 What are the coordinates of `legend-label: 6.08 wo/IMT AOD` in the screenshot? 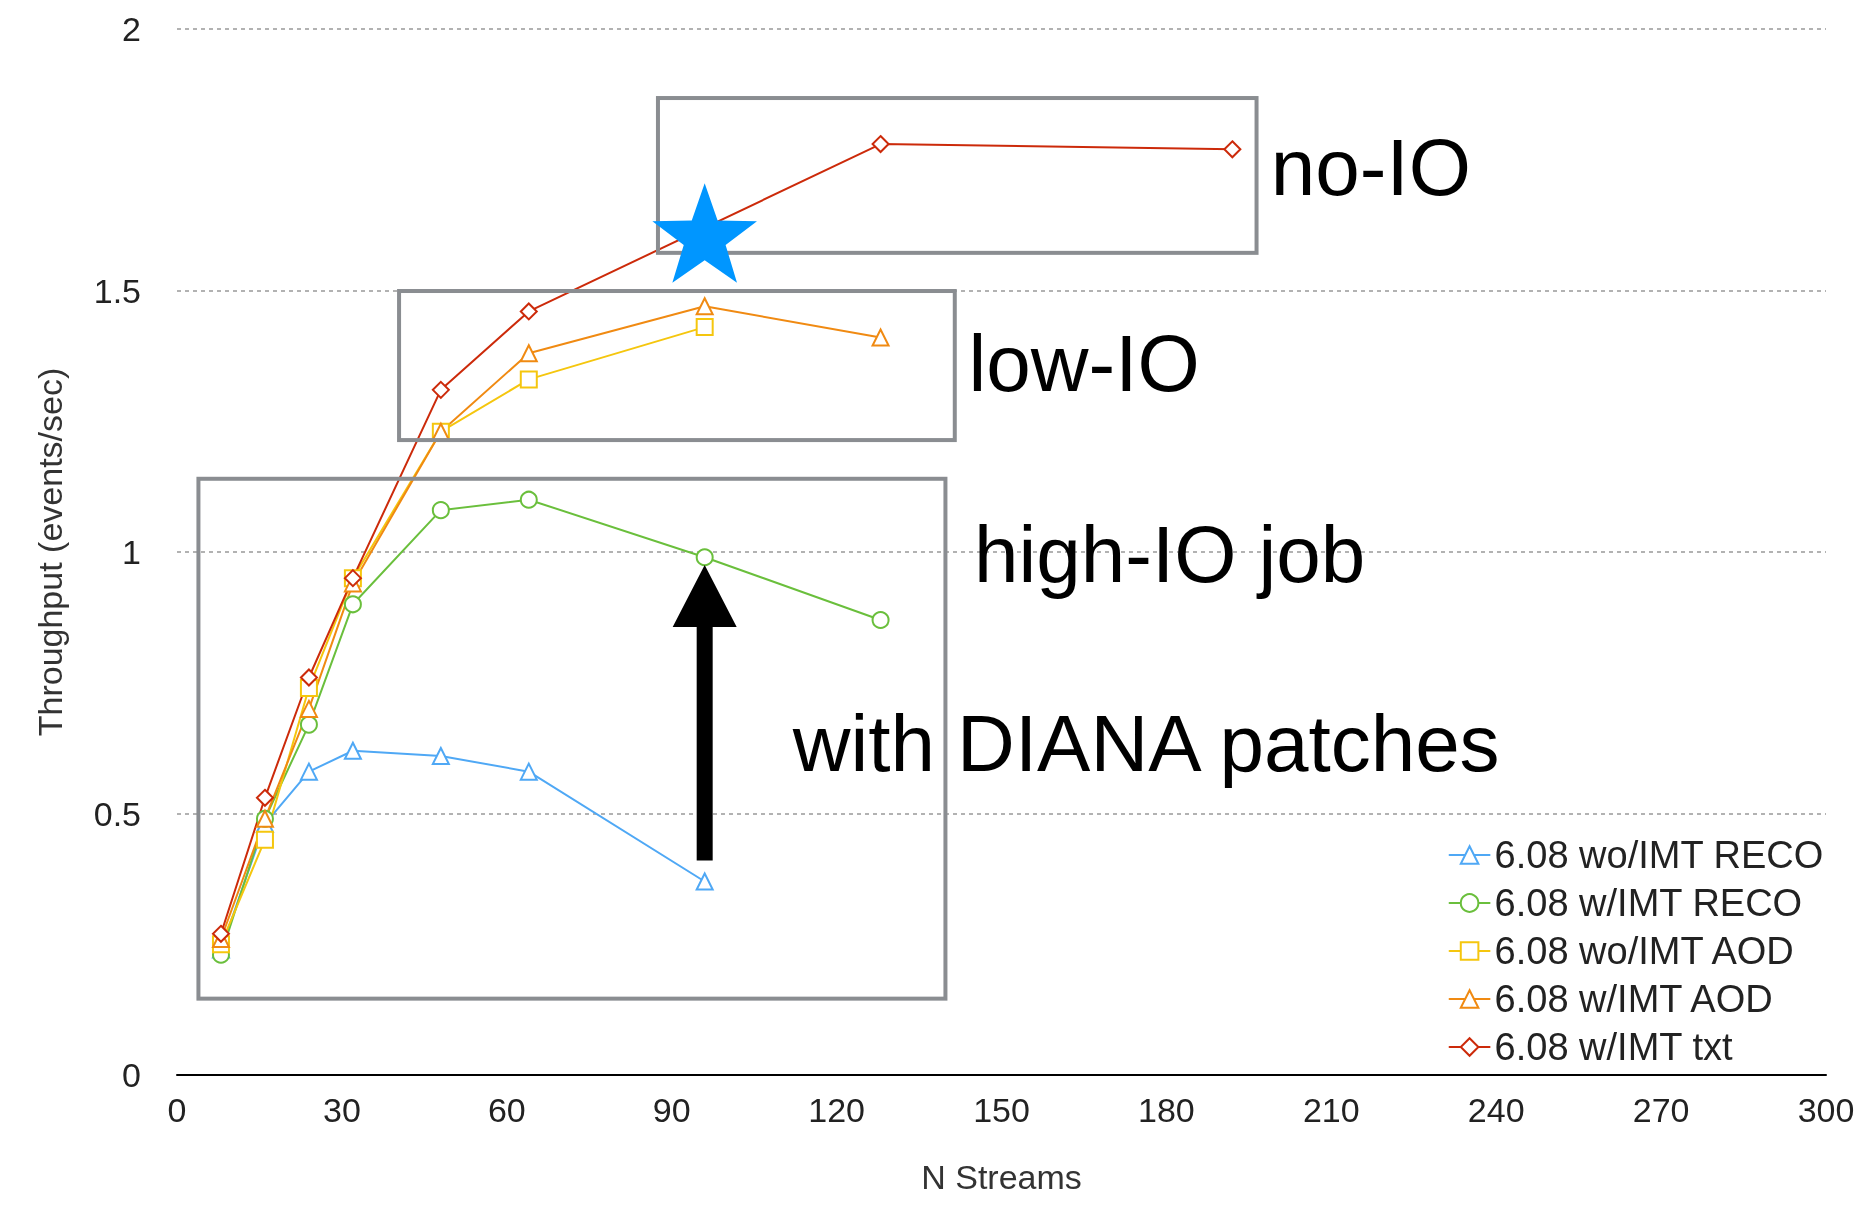 It's located at (1644, 951).